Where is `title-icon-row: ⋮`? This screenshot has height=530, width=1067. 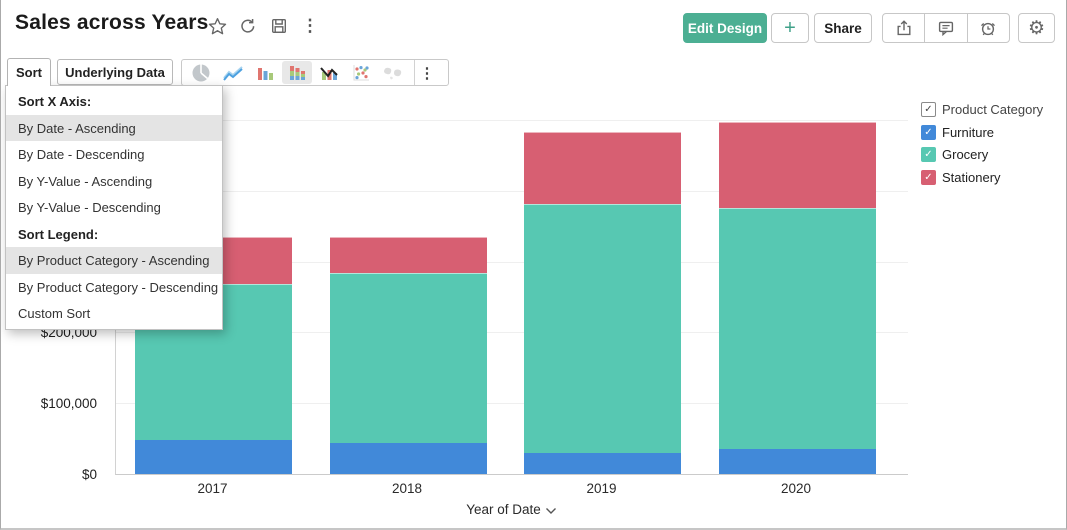 title-icon-row: ⋮ is located at coordinates (263, 26).